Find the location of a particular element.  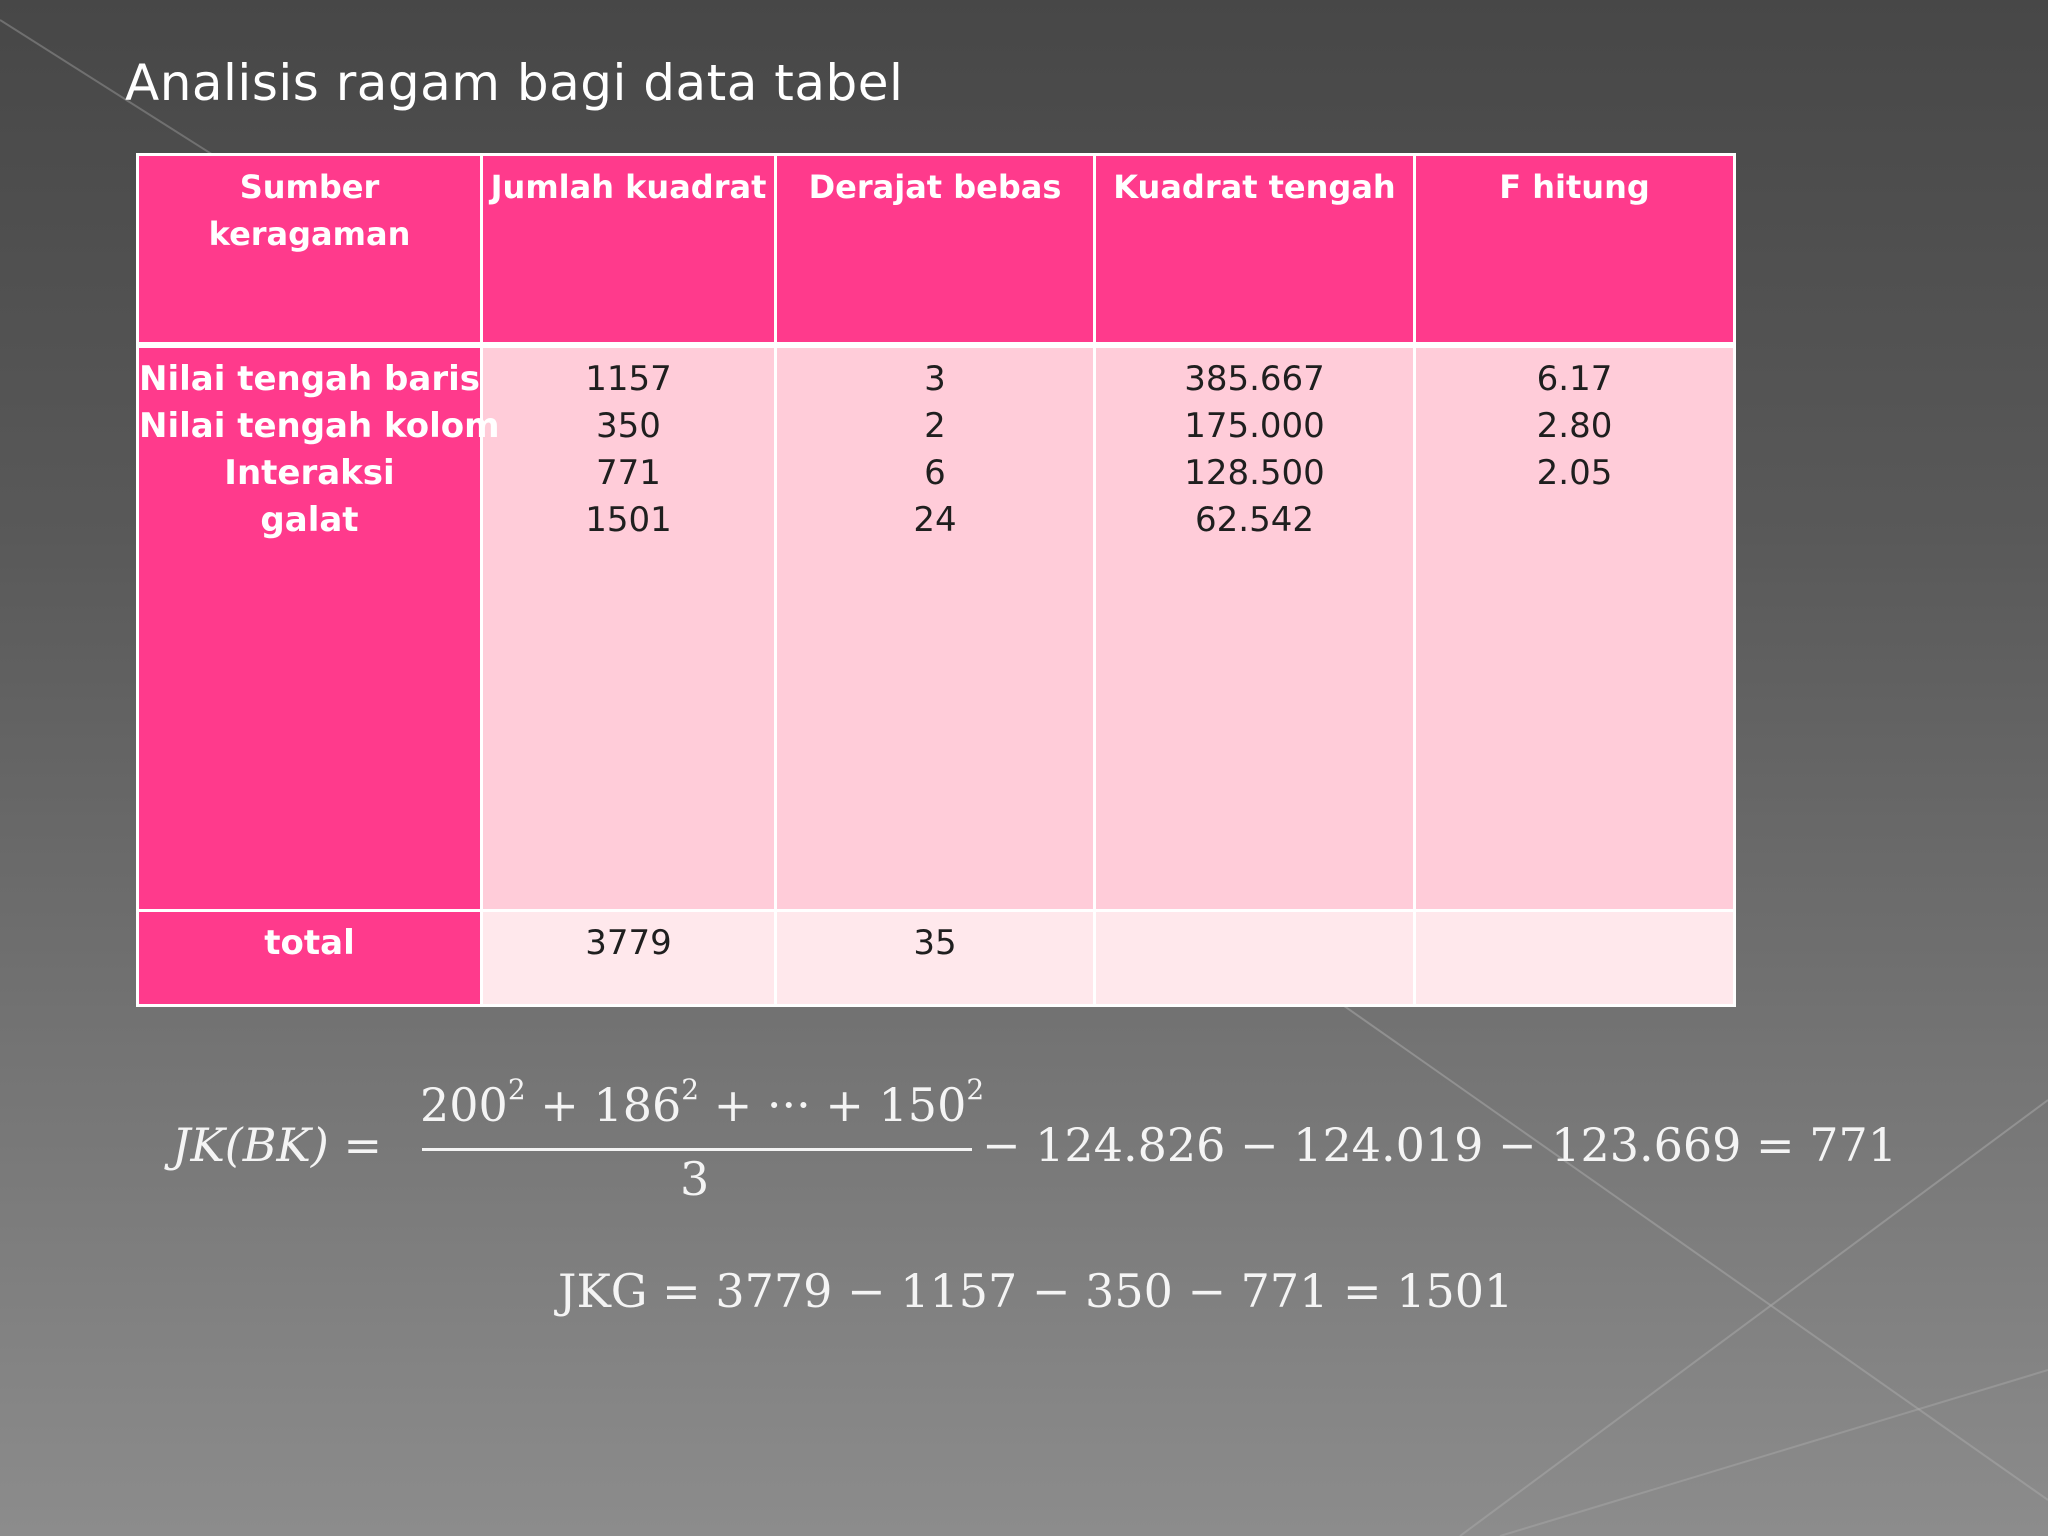

header-source-line1: Sumber is located at coordinates (309, 187).